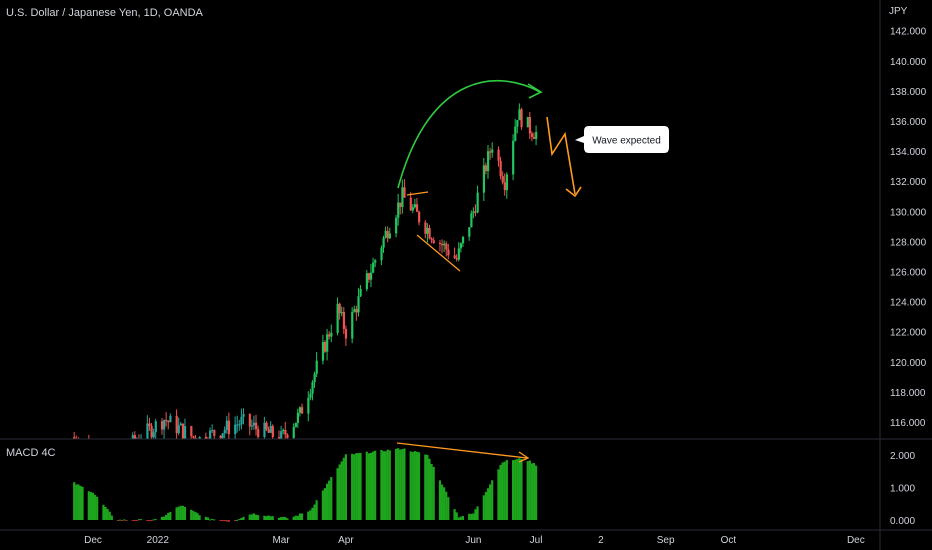  What do you see at coordinates (908, 393) in the screenshot?
I see `price-tick-label: 118.000` at bounding box center [908, 393].